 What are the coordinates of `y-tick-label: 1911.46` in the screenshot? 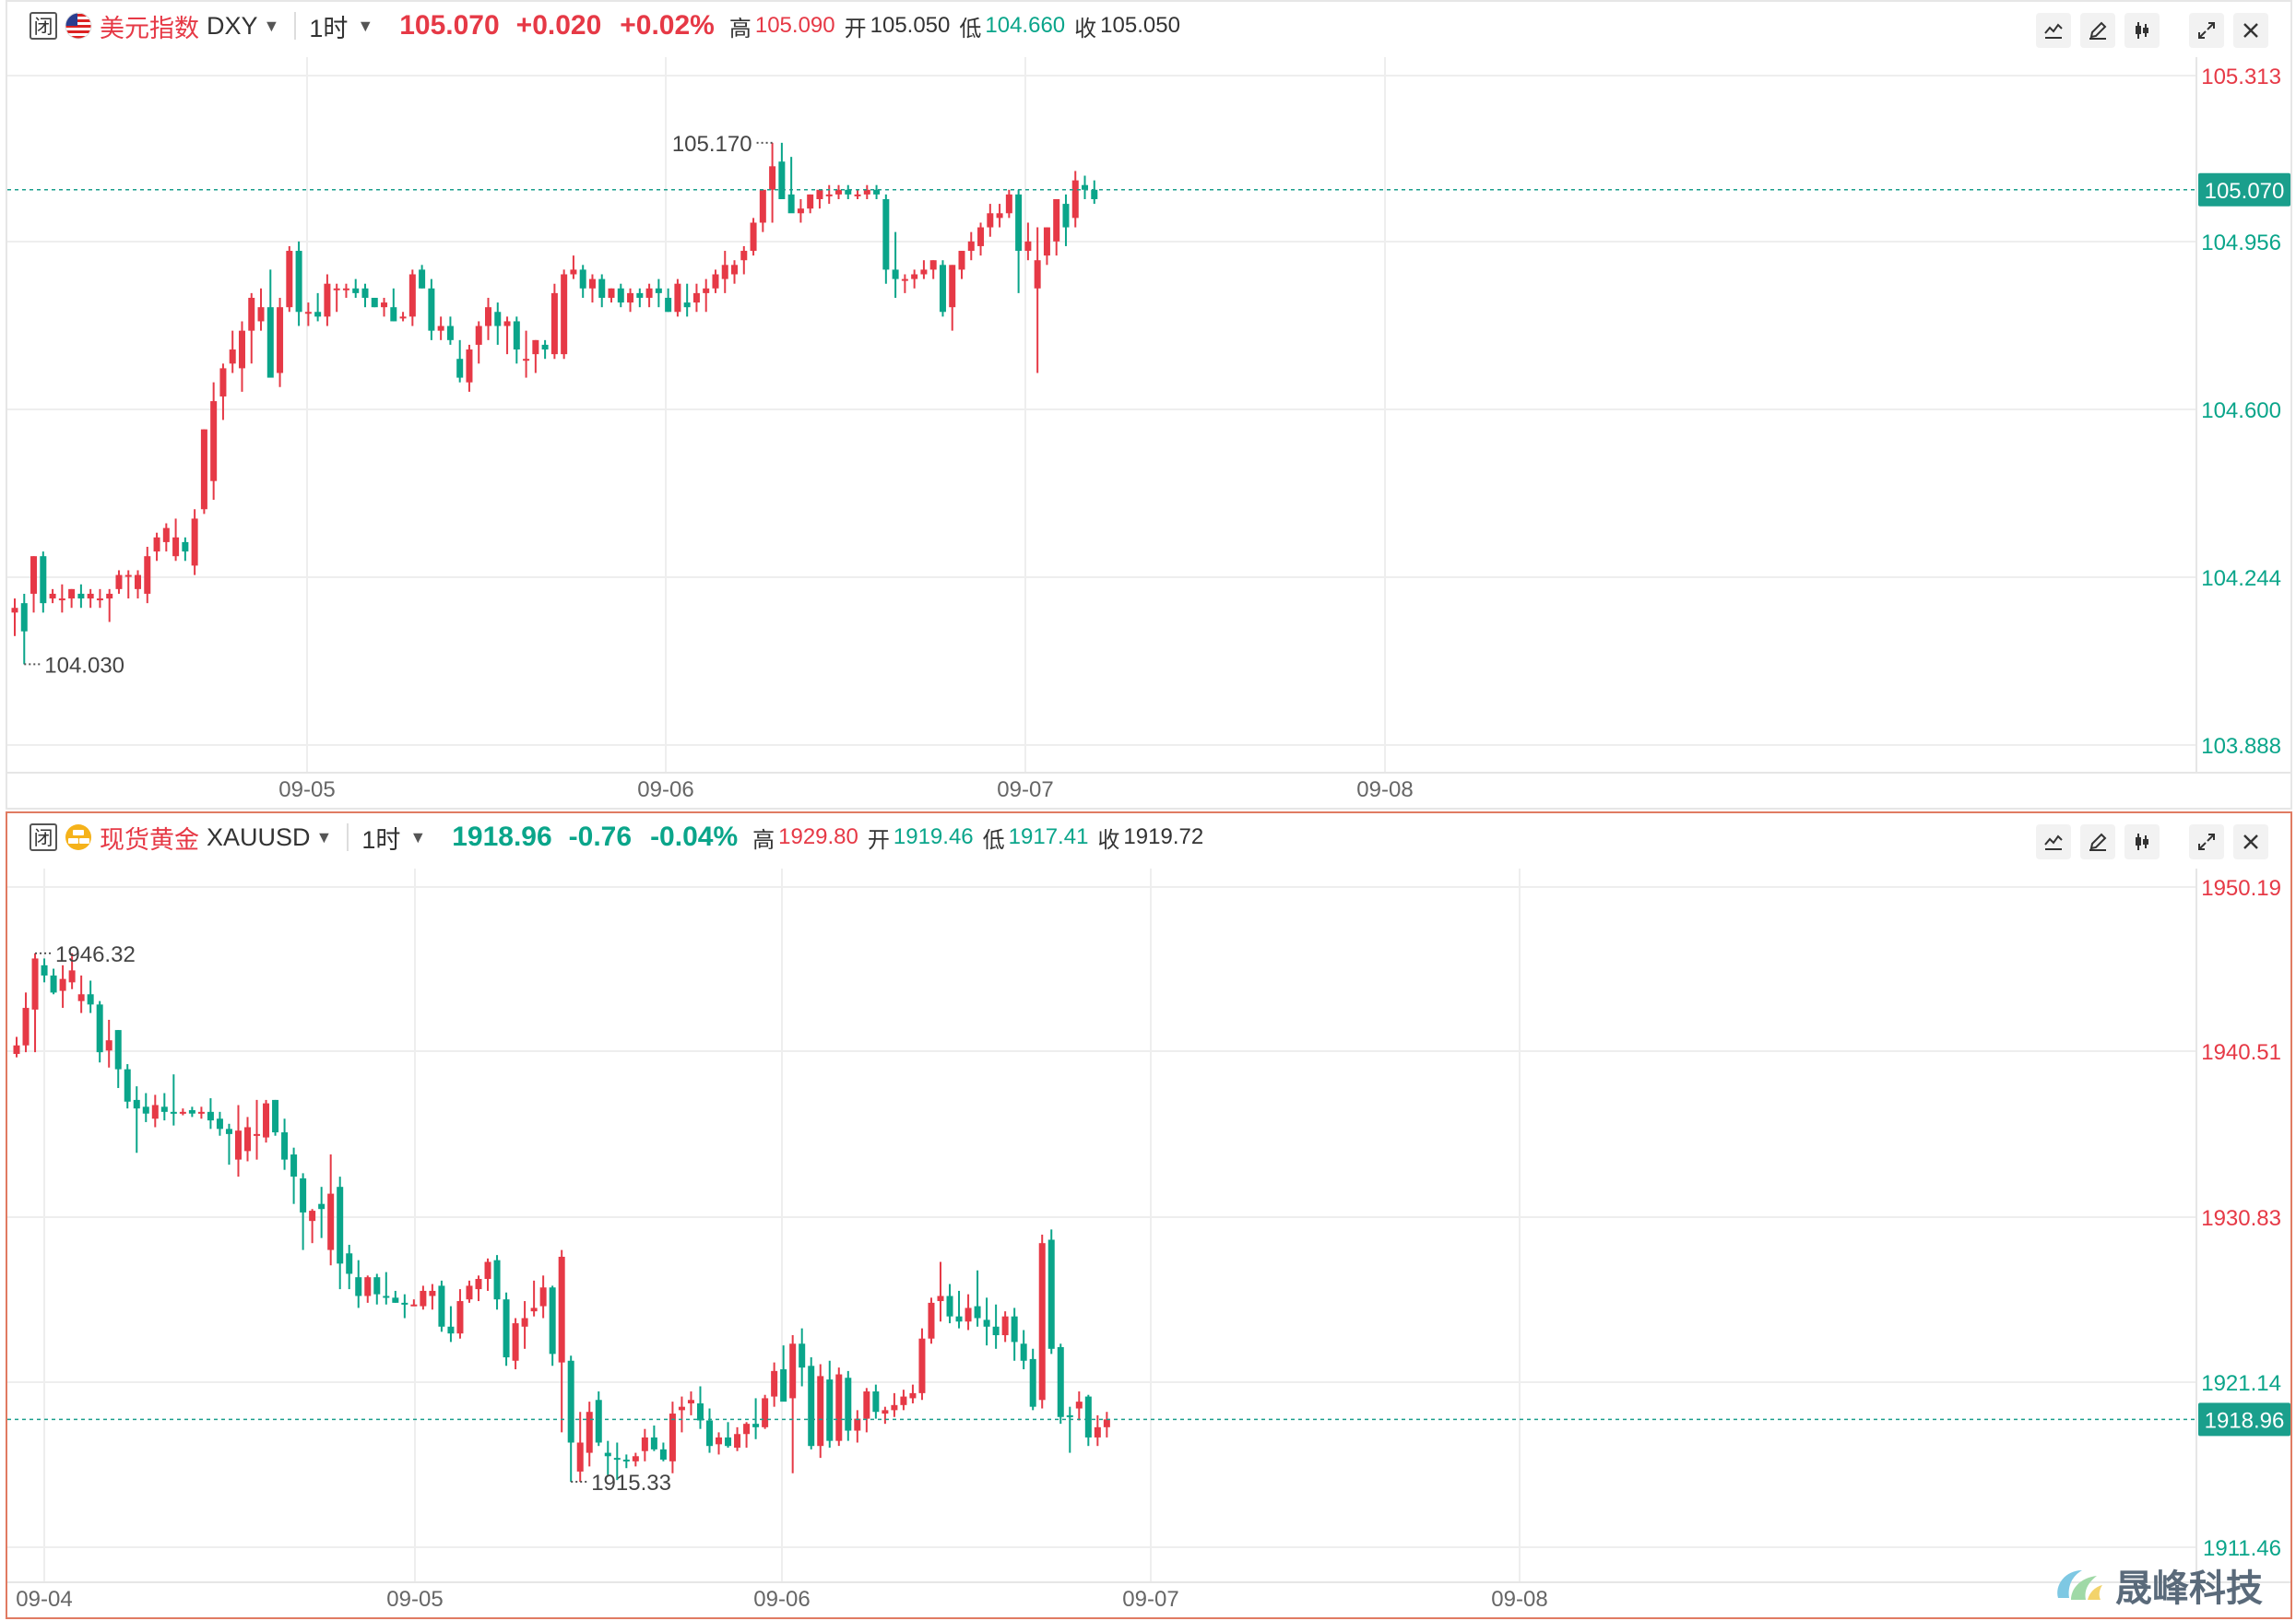 It's located at (2242, 1548).